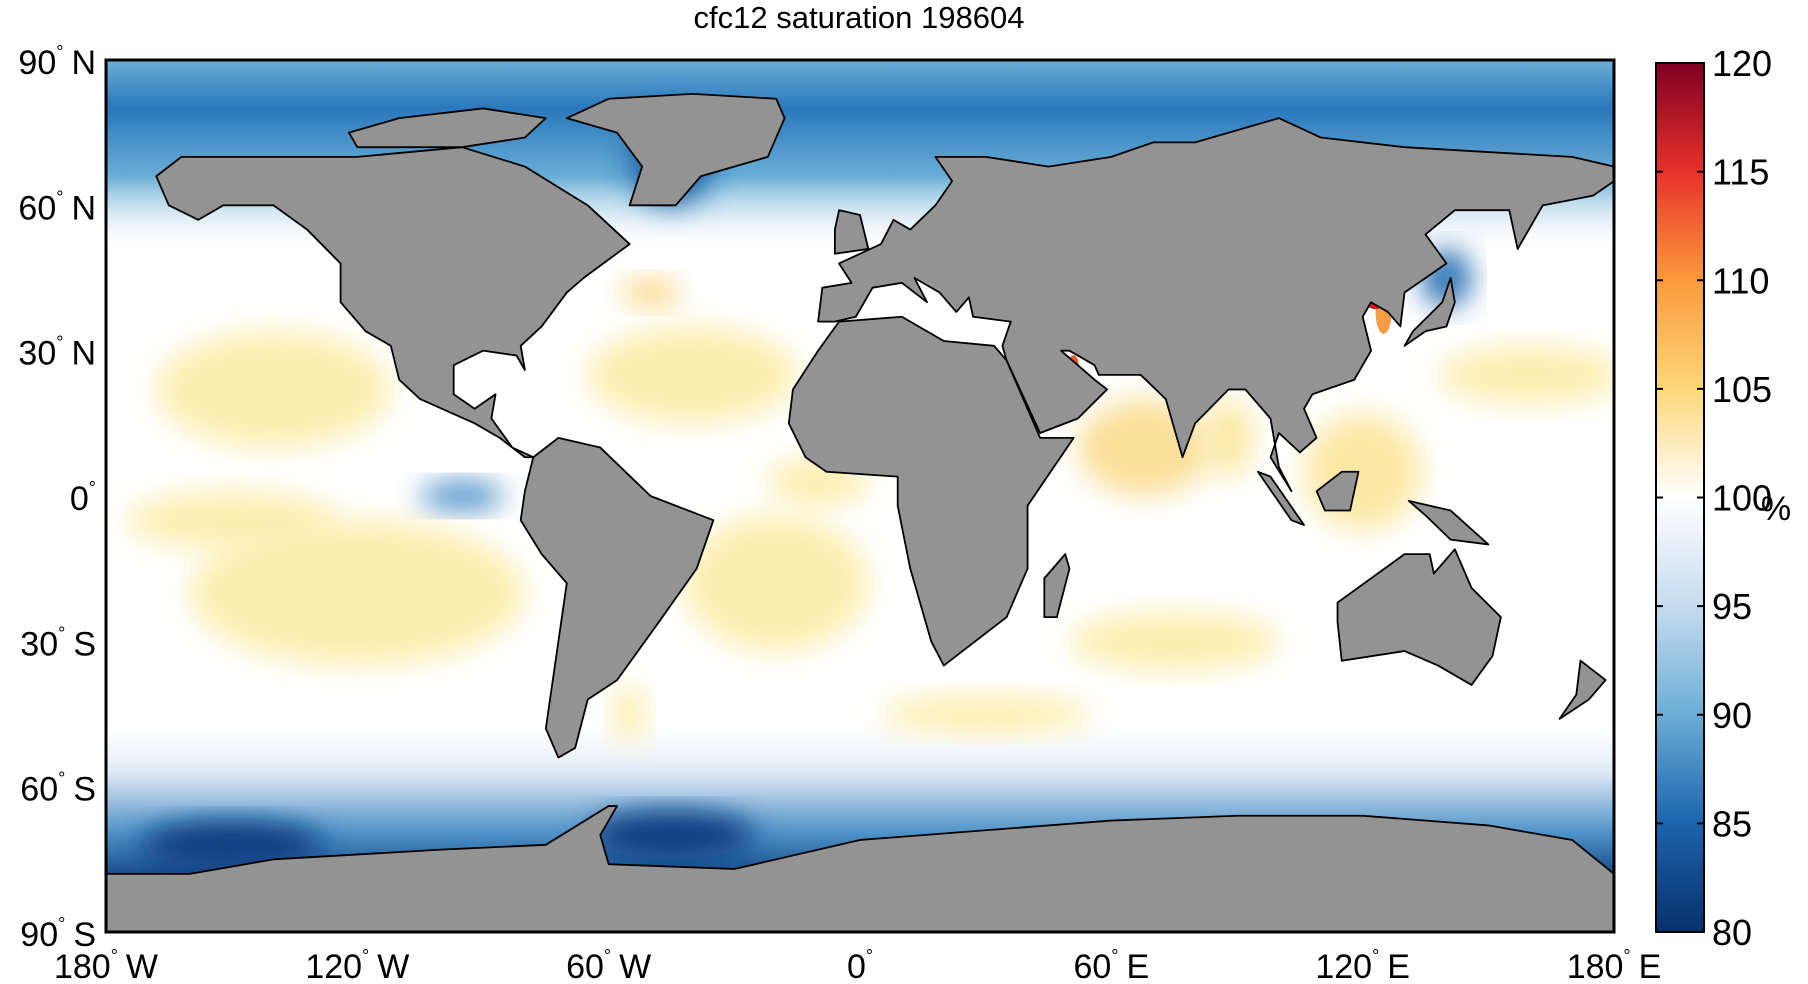  Describe the element at coordinates (57, 498) in the screenshot. I see `y-axis-ticks: 90° N 60° N 30° N 0° 30° S 60° S 90° S` at that location.